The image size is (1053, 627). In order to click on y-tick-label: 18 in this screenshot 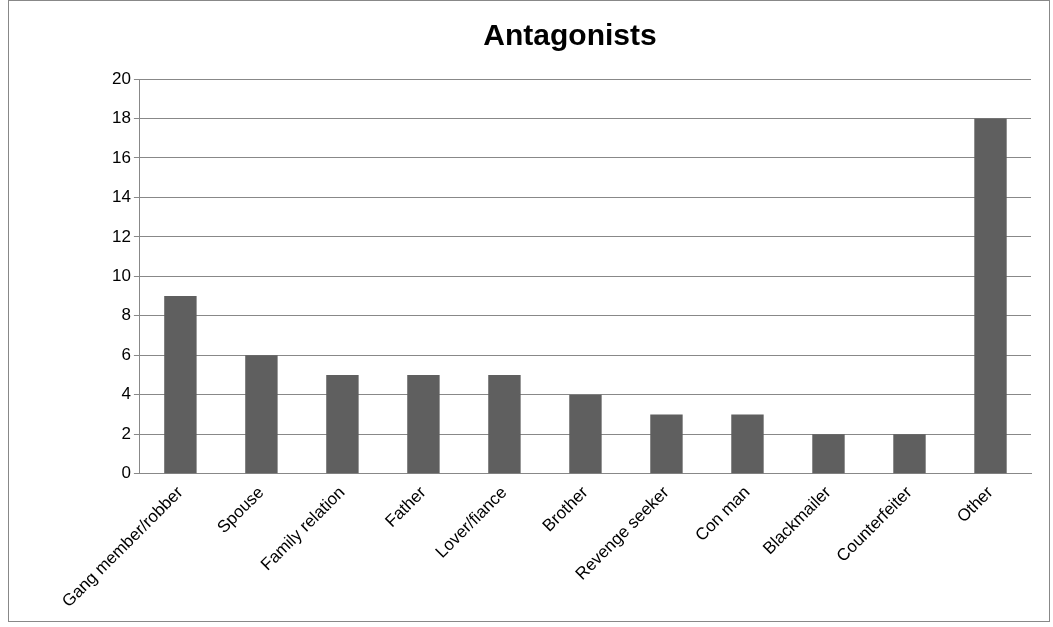, I will do `click(121, 118)`.